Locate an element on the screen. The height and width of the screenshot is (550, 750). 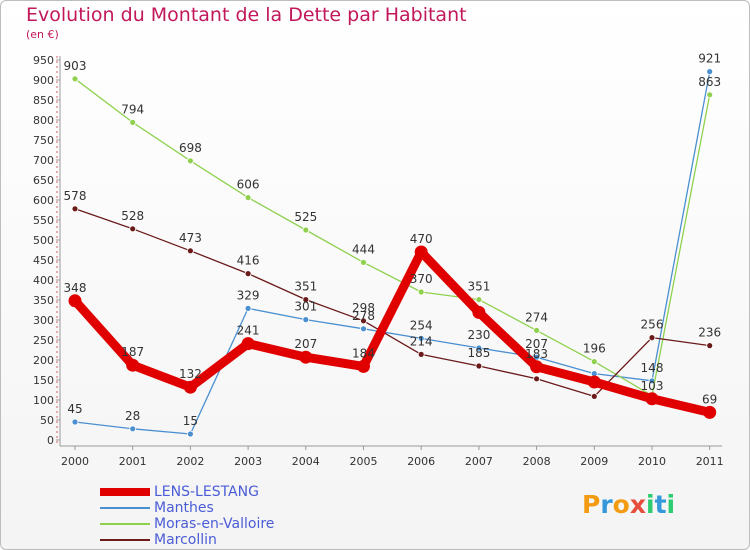
data-label: 103 is located at coordinates (652, 386).